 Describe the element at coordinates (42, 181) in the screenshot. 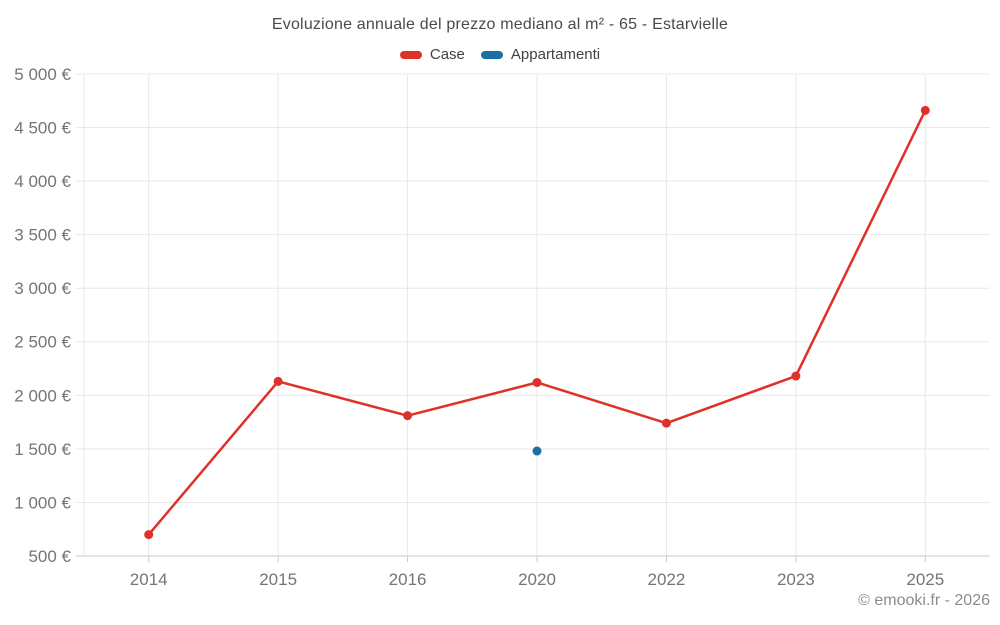

I see `y-tick-label: 4 000 €` at that location.